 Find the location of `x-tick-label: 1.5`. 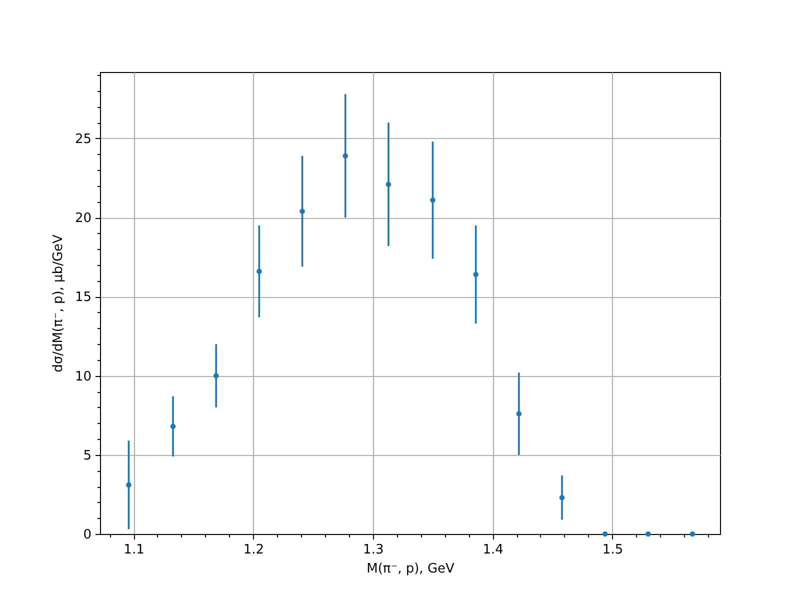

x-tick-label: 1.5 is located at coordinates (613, 550).